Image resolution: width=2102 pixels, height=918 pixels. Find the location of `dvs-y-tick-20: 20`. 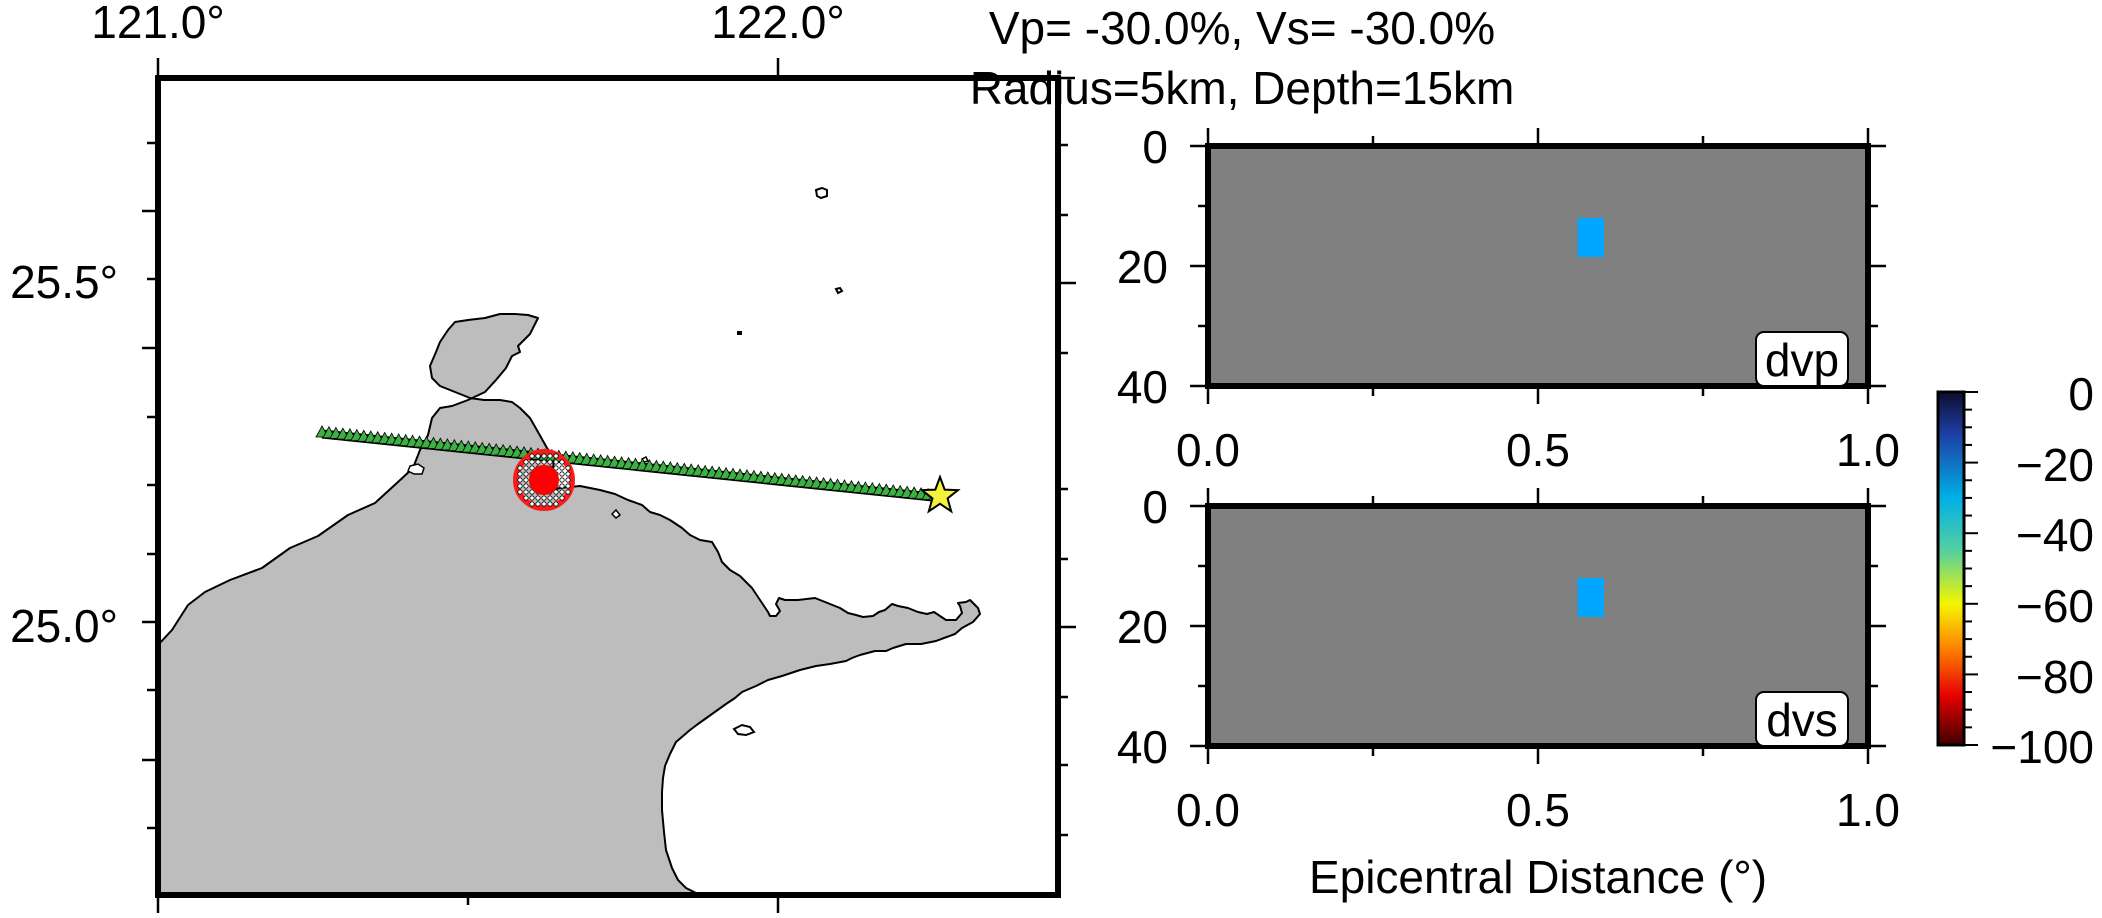

dvs-y-tick-20: 20 is located at coordinates (1142, 627).